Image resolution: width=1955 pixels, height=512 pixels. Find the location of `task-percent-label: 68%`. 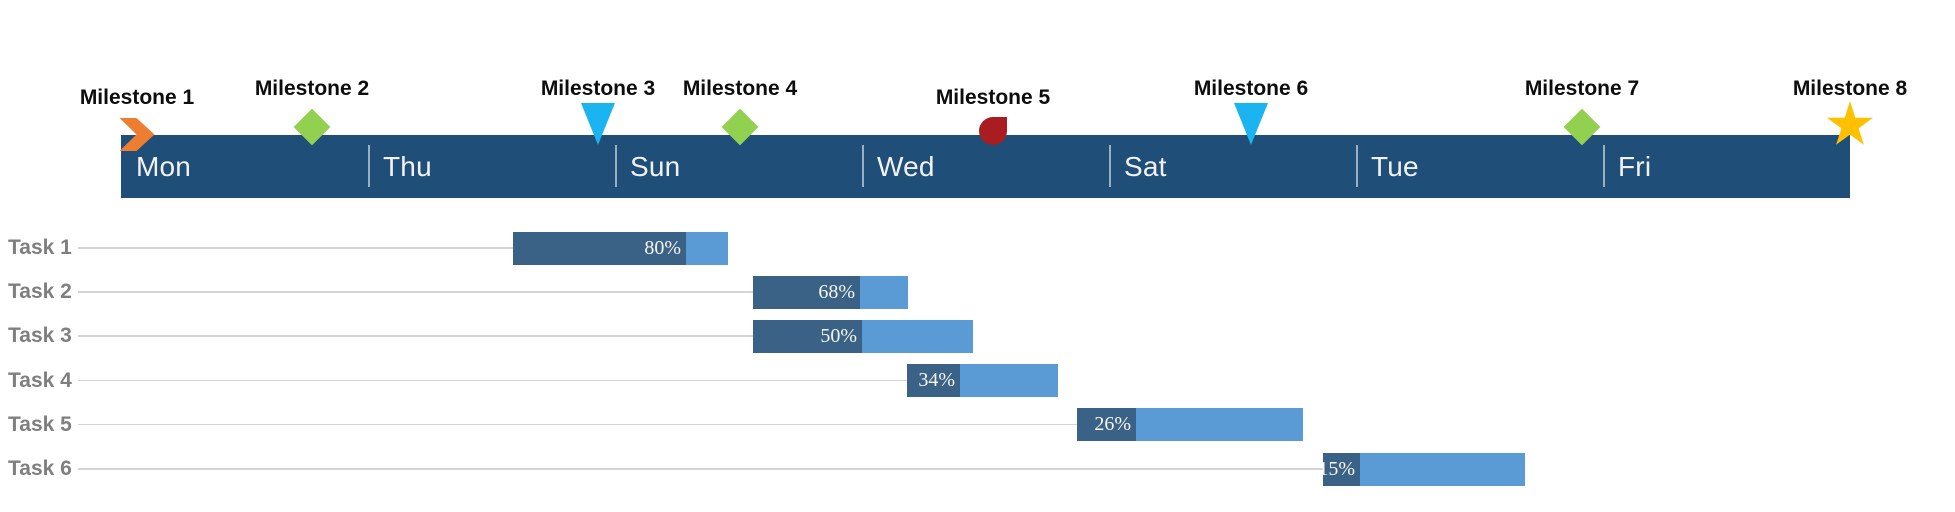

task-percent-label: 68% is located at coordinates (836, 291).